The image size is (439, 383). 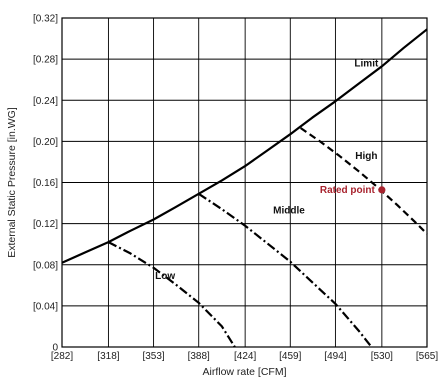 What do you see at coordinates (366, 156) in the screenshot?
I see `curve-label-high: High` at bounding box center [366, 156].